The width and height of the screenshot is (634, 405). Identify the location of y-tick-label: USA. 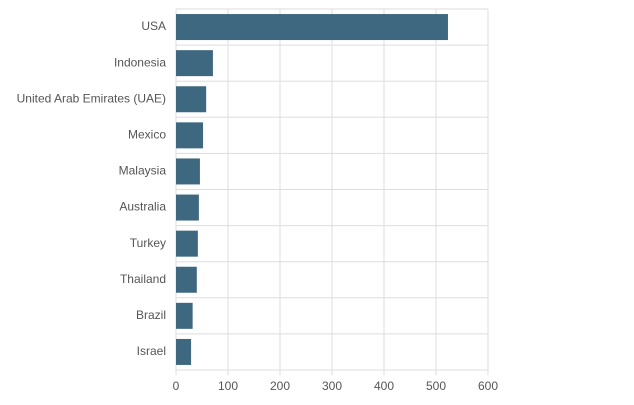
(153, 26).